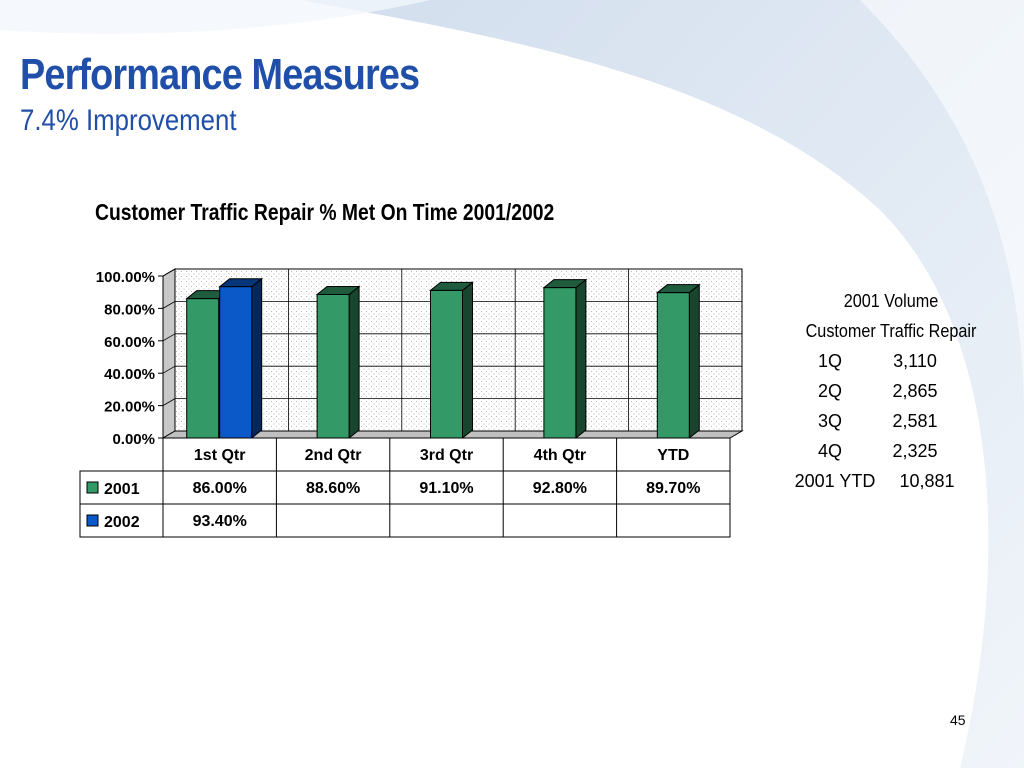 This screenshot has height=768, width=1024. I want to click on volume-row: 2Q 2,865, so click(891, 391).